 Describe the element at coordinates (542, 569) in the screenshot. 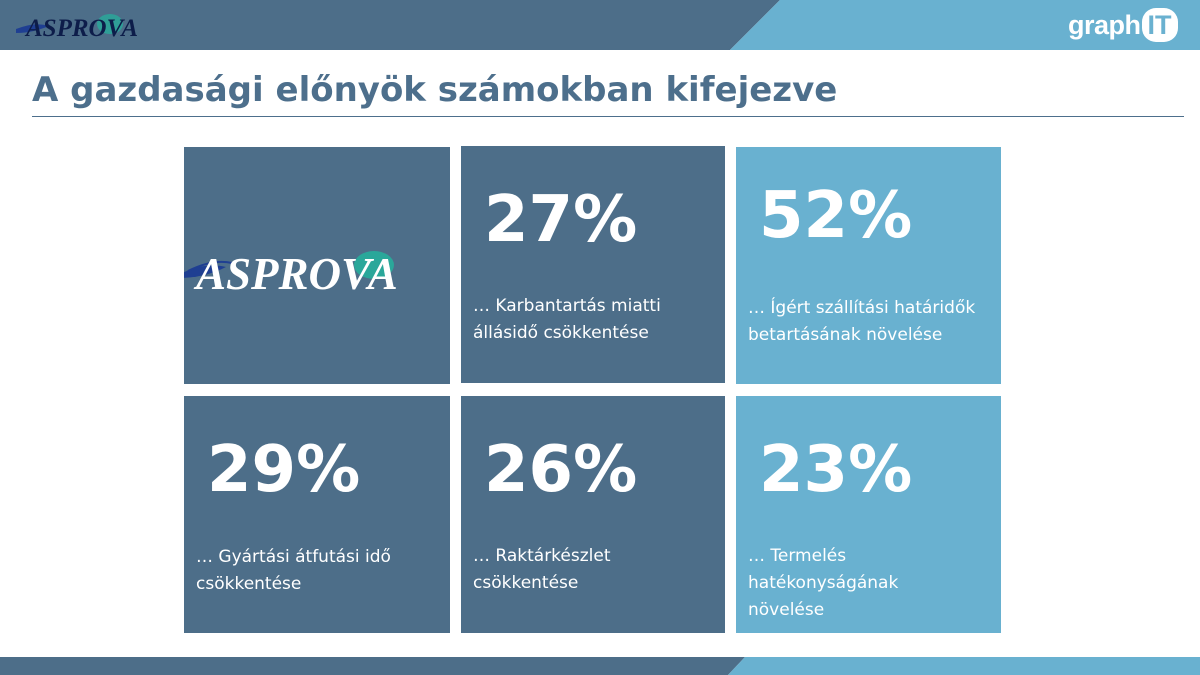

I see `stat-label: … Raktárkészlet csökkentése` at that location.